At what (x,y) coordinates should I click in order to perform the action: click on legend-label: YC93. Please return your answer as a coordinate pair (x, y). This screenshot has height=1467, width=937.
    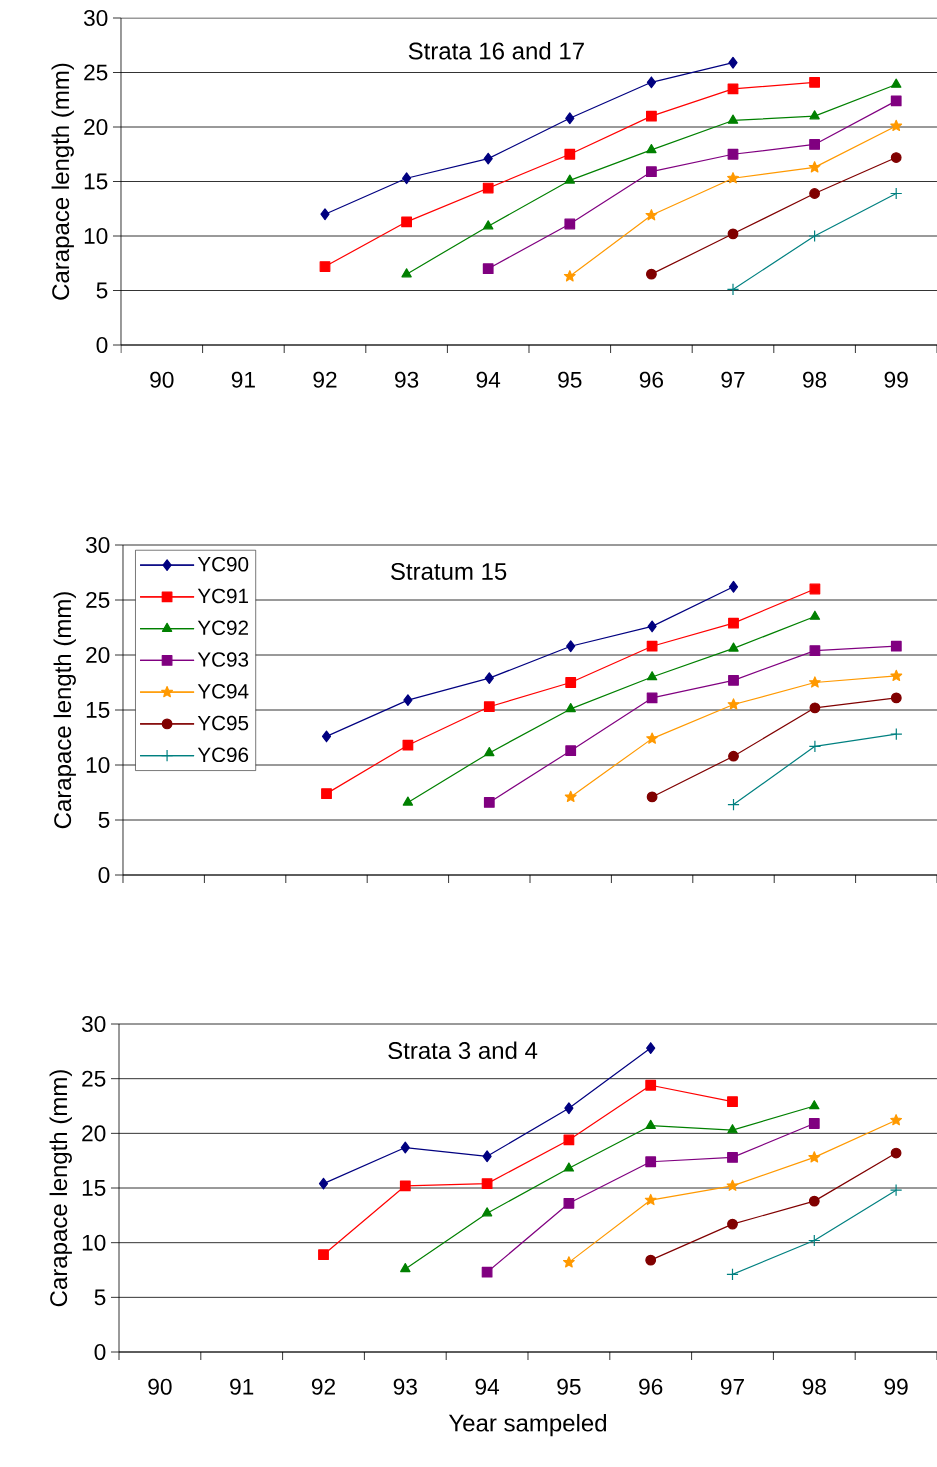
    Looking at the image, I should click on (223, 659).